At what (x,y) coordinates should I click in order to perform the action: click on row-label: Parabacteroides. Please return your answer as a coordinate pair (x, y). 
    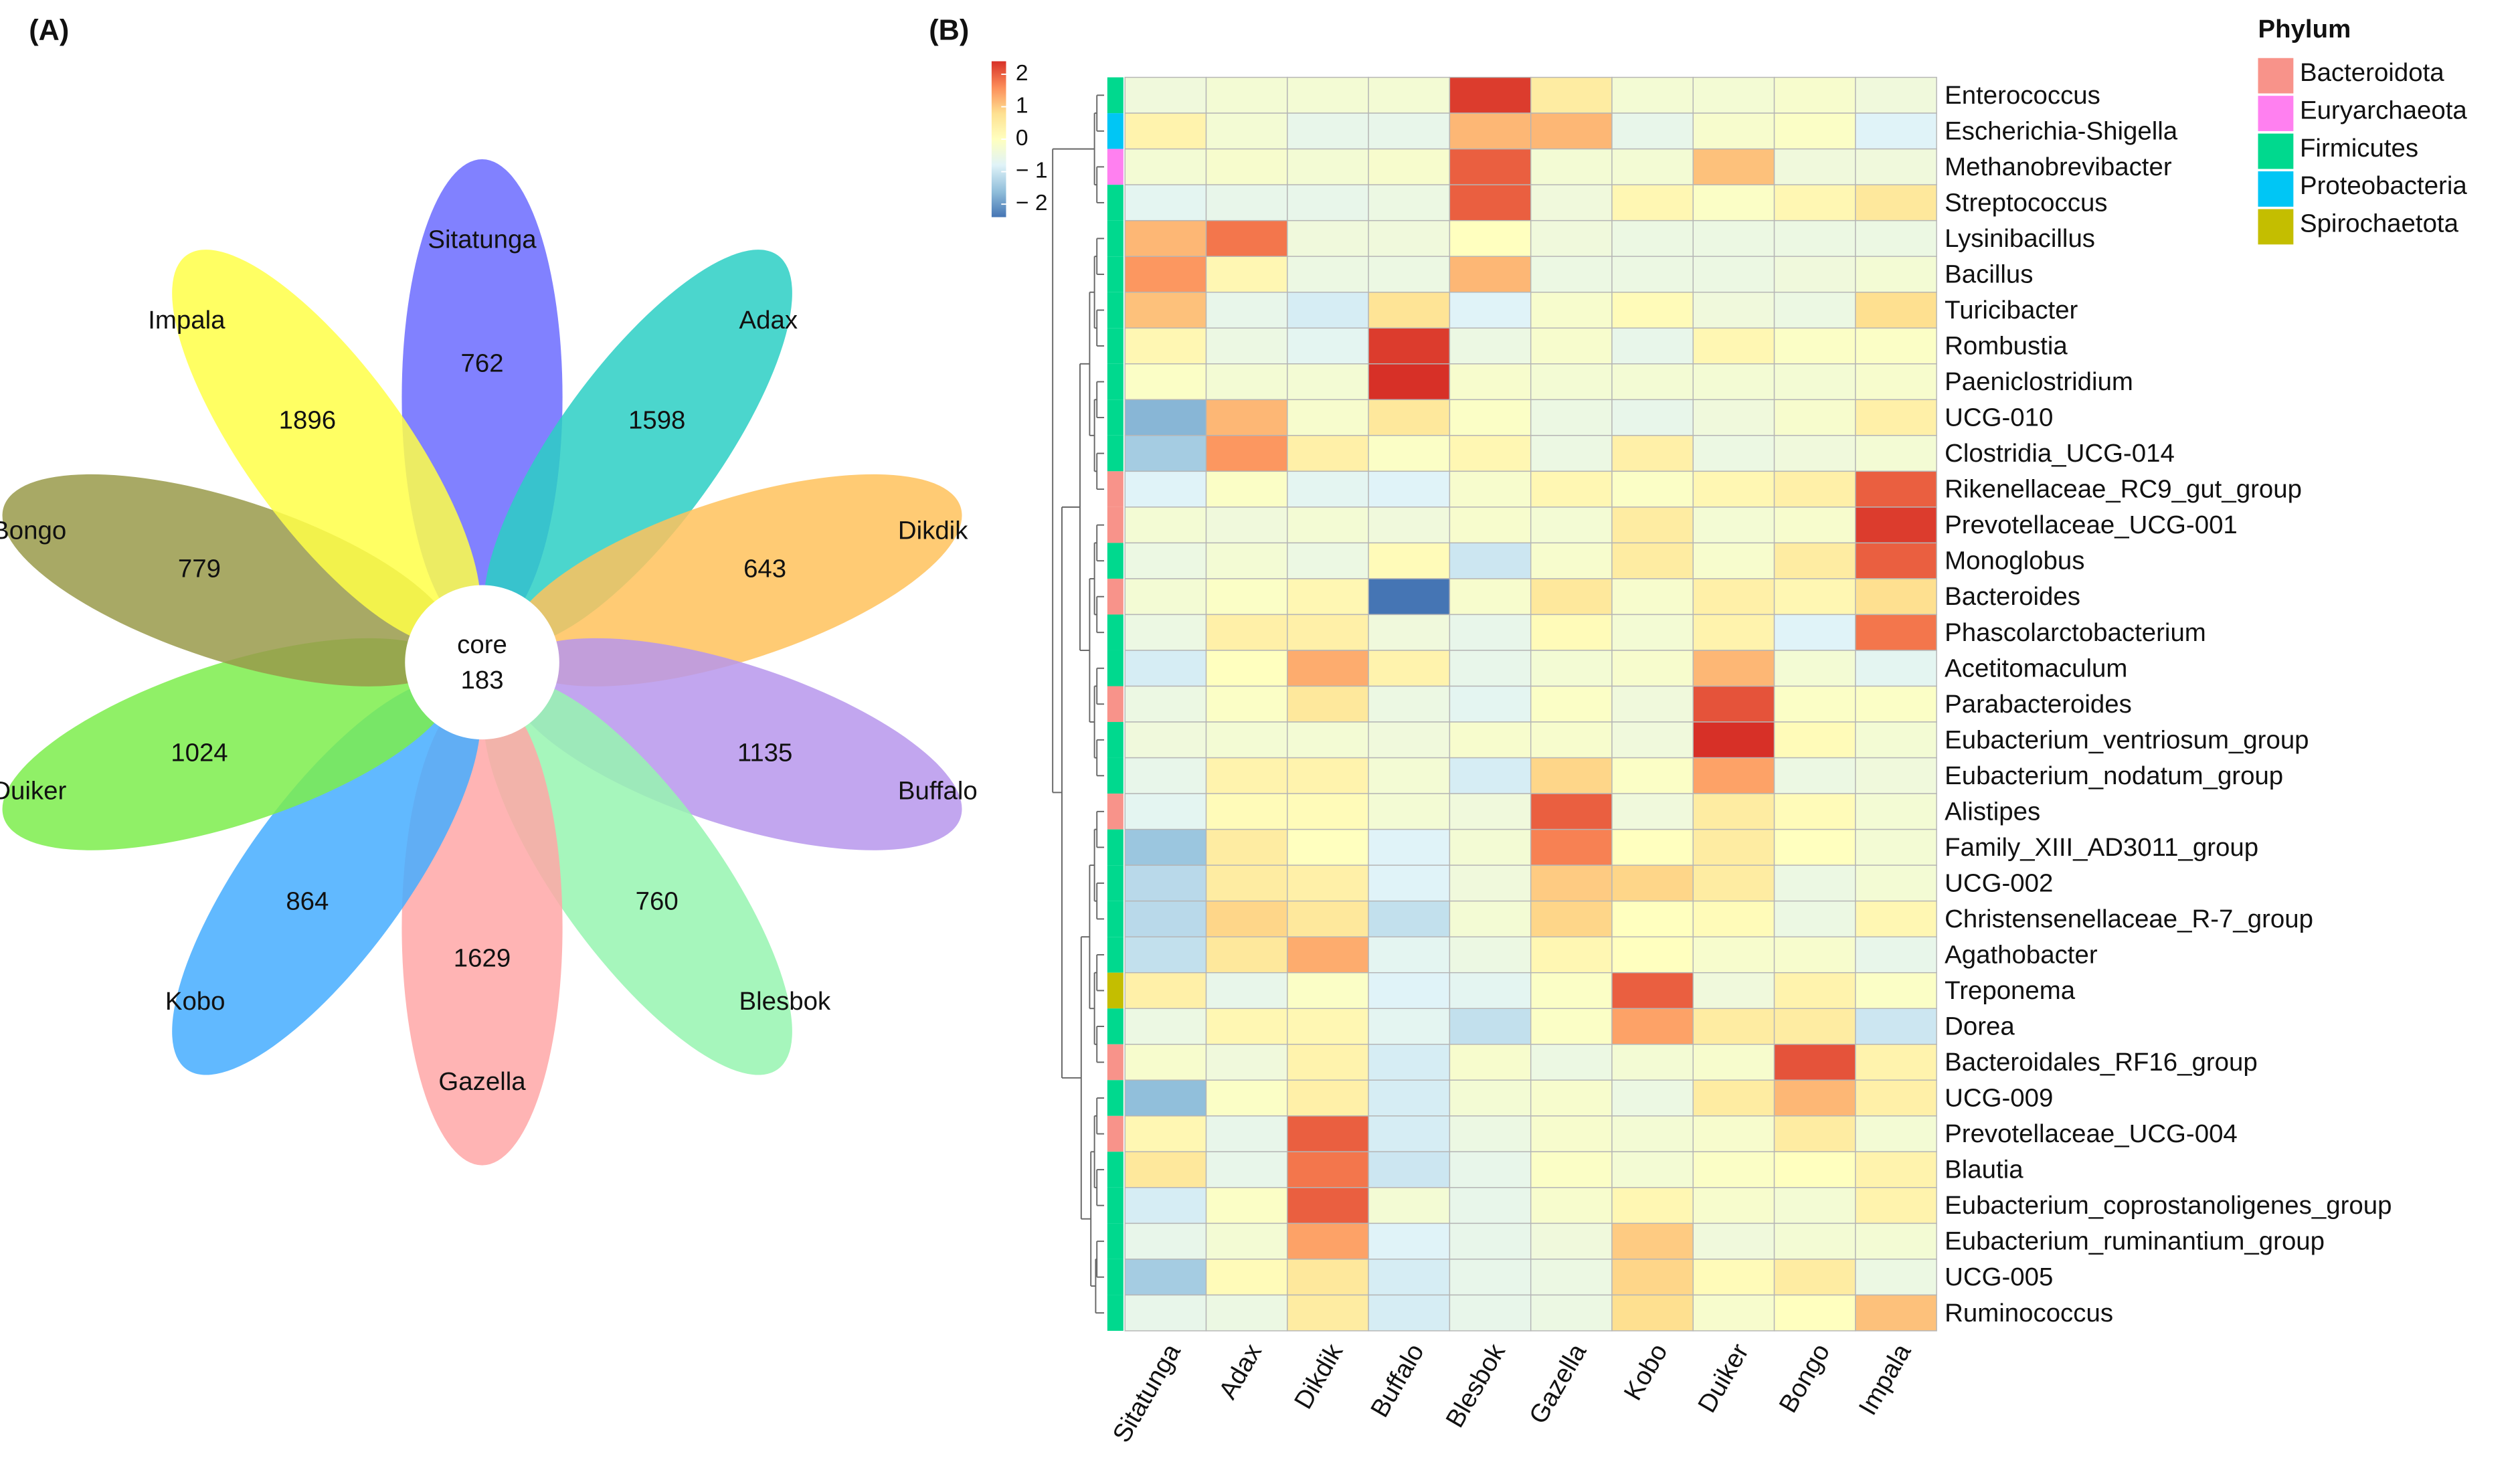
    Looking at the image, I should click on (2039, 704).